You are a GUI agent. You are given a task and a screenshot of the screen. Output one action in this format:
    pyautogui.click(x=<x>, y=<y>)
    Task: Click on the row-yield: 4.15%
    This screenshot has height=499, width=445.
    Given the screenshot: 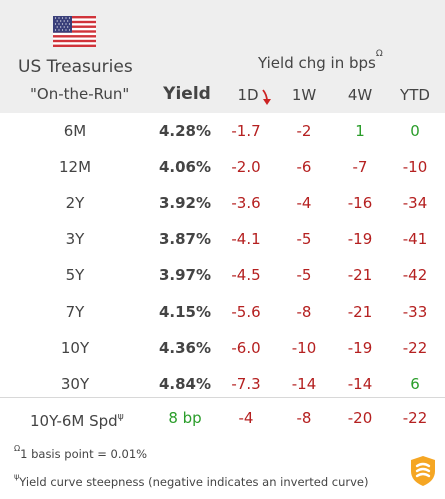 What is the action you would take?
    pyautogui.click(x=185, y=311)
    